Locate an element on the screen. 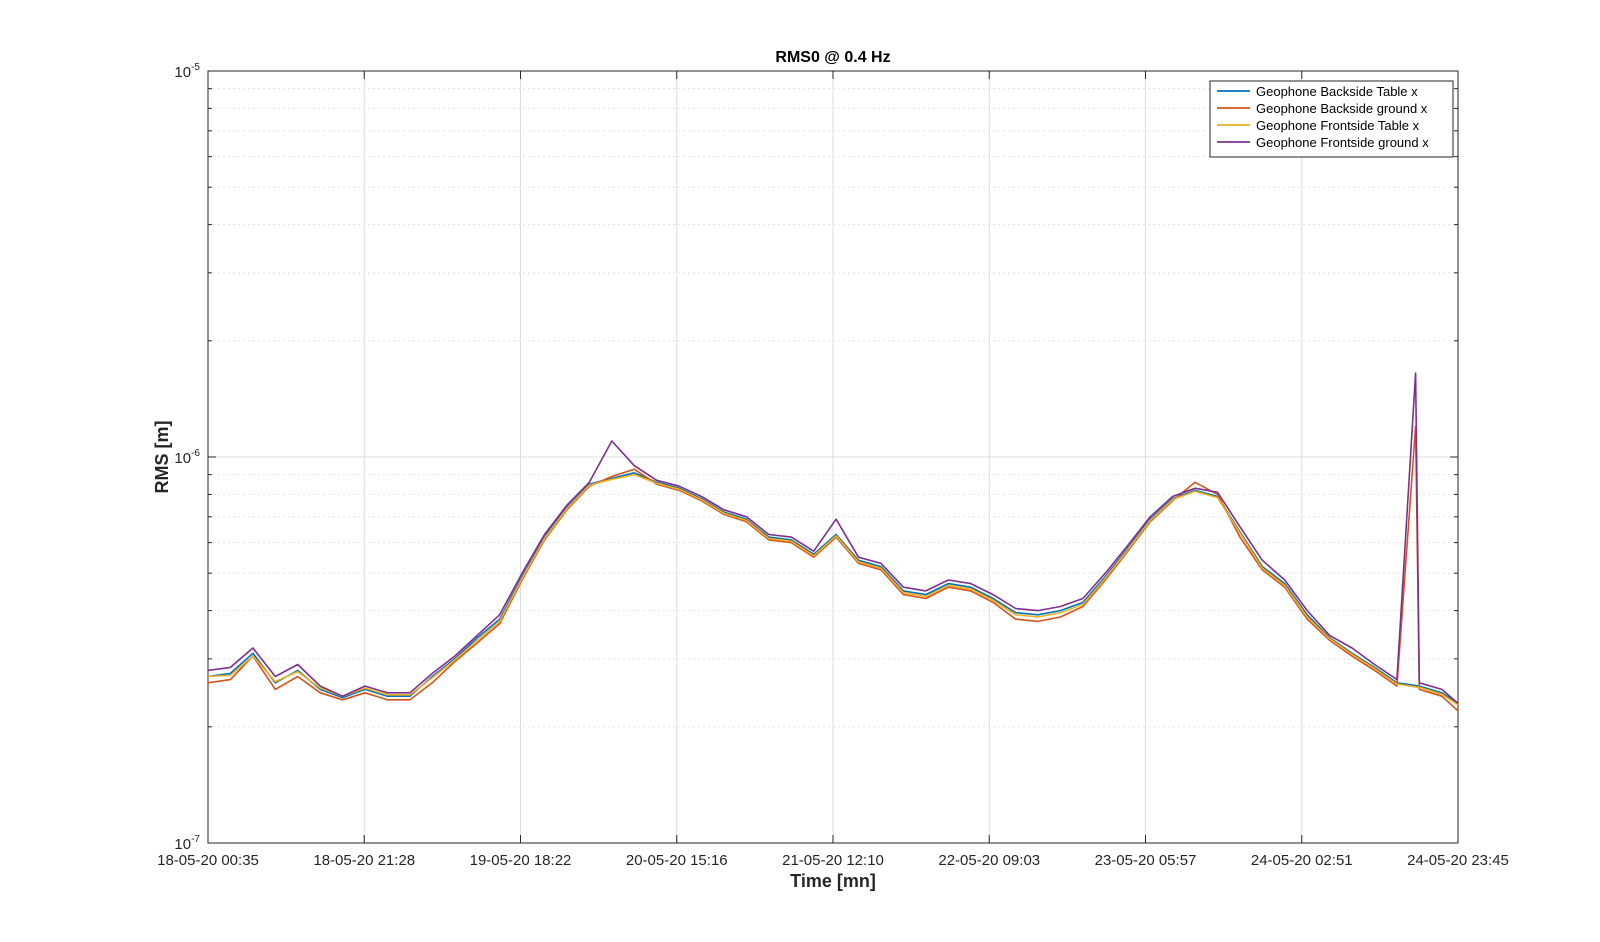 The width and height of the screenshot is (1600, 942). x-axis-title: Time [mn] is located at coordinates (833, 881).